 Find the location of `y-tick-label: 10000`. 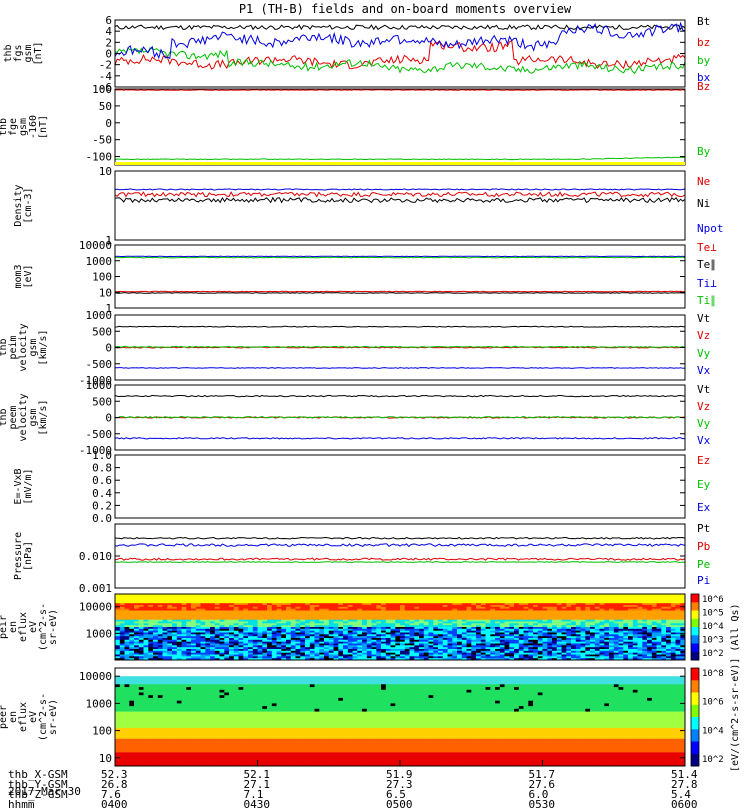

y-tick-label: 10000 is located at coordinates (95, 245).